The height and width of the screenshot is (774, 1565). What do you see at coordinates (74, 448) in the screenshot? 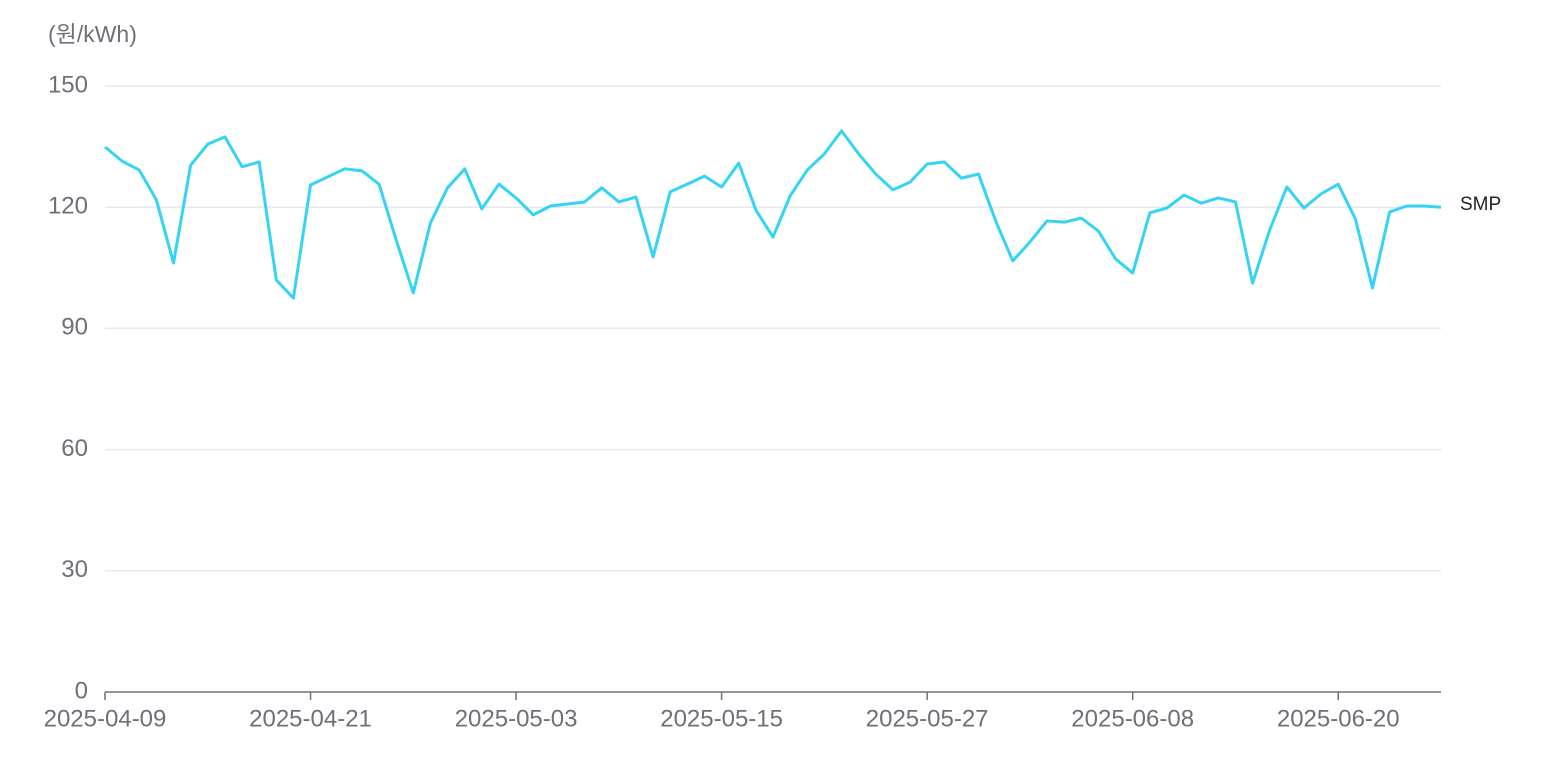
I see `y-tick-label: 60` at bounding box center [74, 448].